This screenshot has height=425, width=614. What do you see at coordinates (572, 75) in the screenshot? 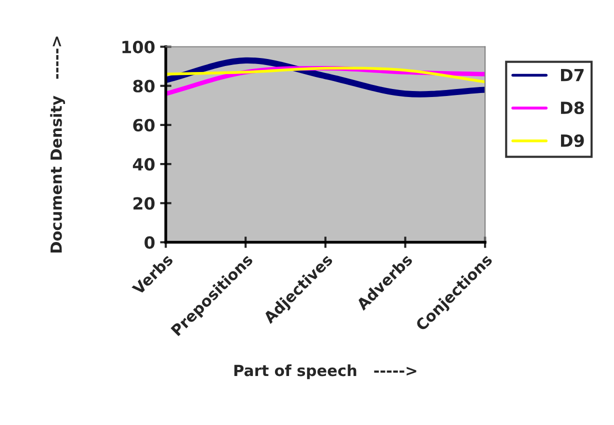
I see `legend-label: D7` at bounding box center [572, 75].